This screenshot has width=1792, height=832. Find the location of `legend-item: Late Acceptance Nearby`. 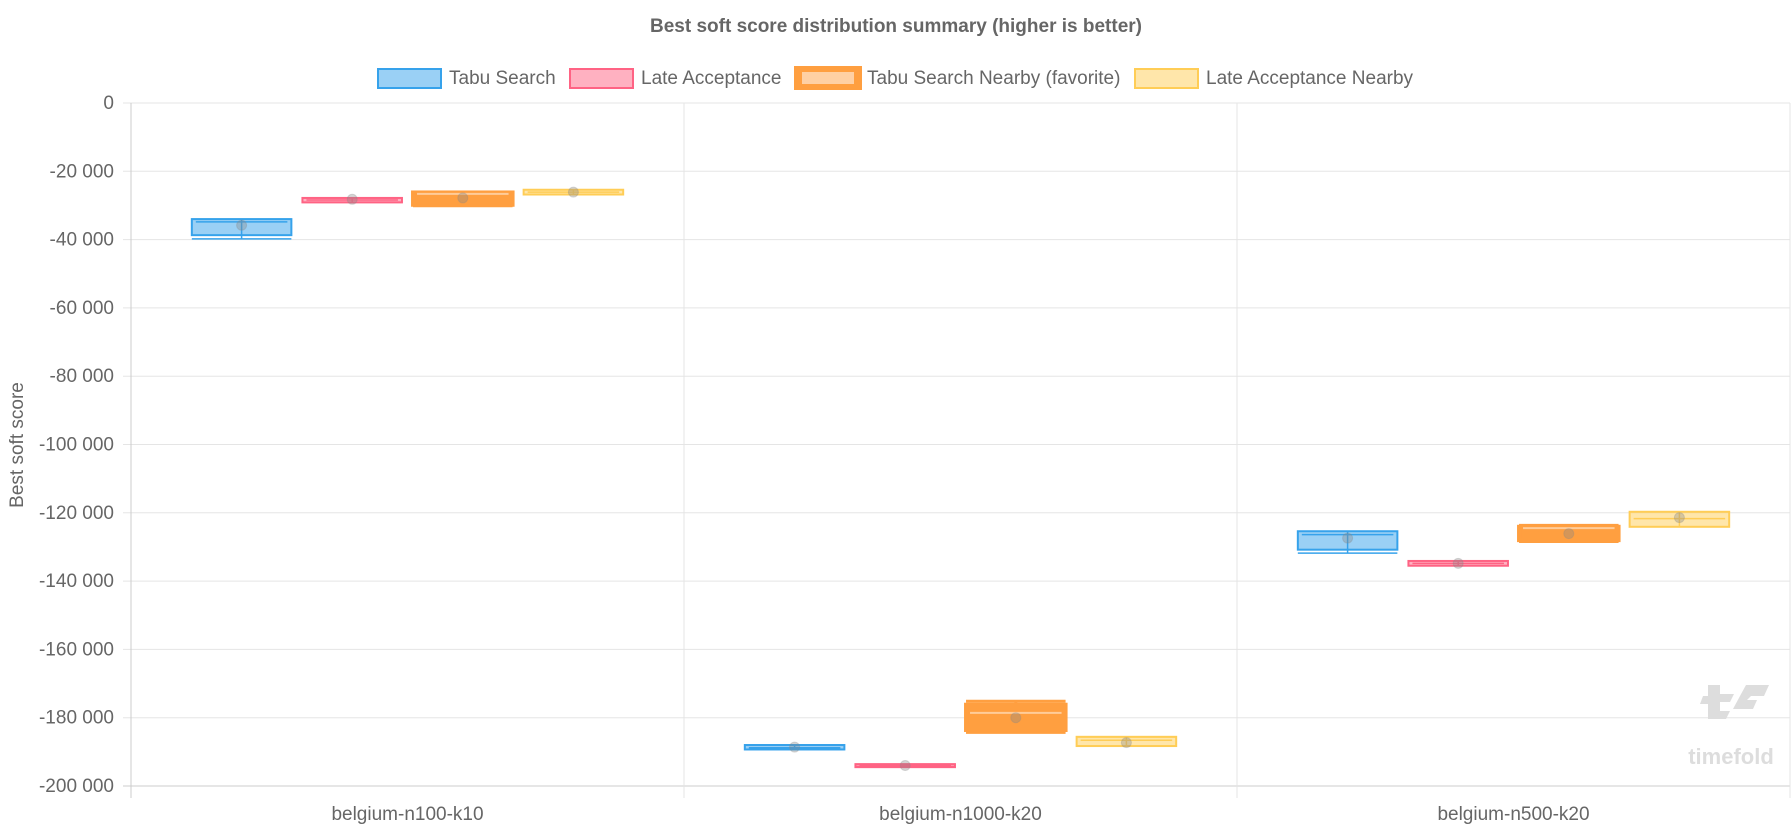

legend-item: Late Acceptance Nearby is located at coordinates (1274, 78).